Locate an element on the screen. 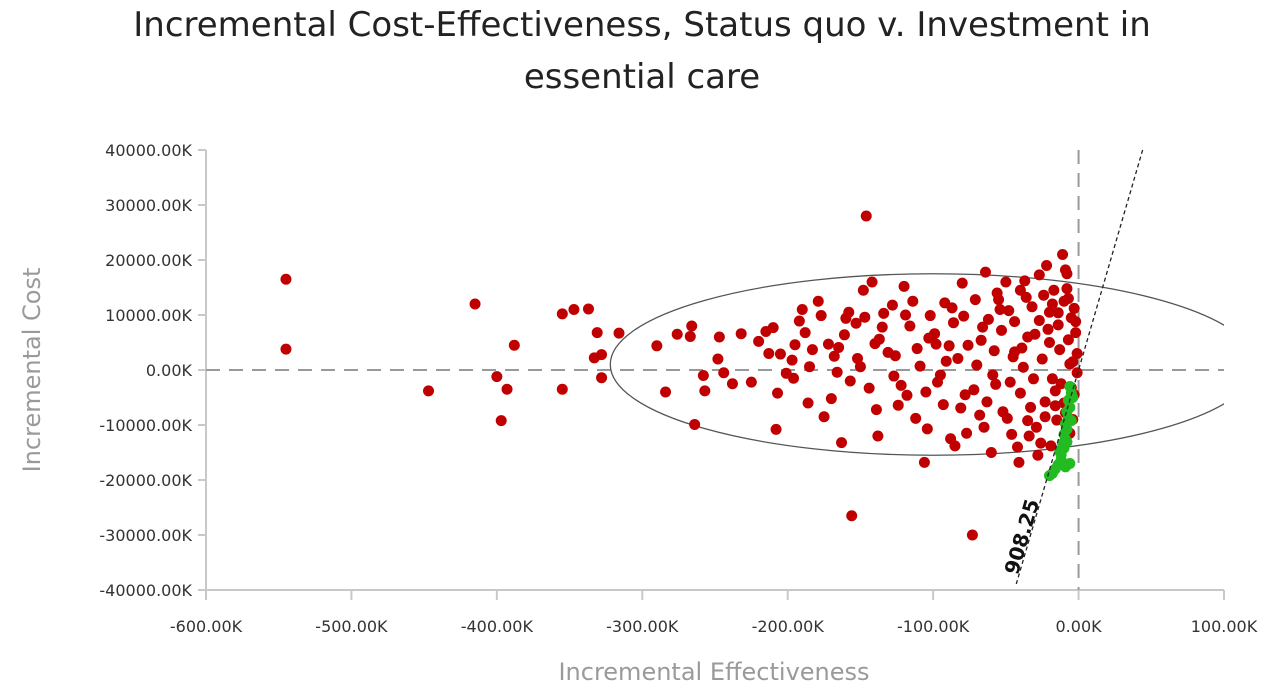 This screenshot has width=1280, height=689. x-tick-label: 100.00K is located at coordinates (1224, 626).